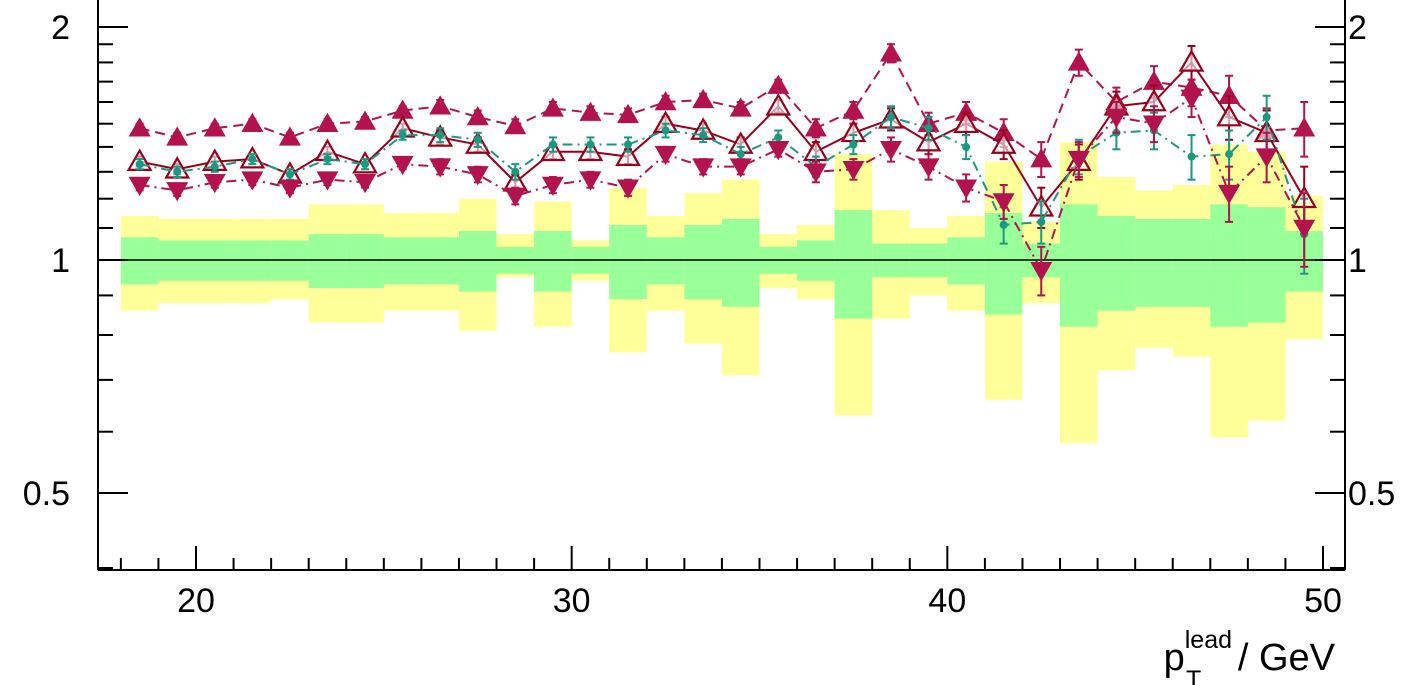  What do you see at coordinates (1281, 658) in the screenshot?
I see `x-axis-title-unit: / GeV` at bounding box center [1281, 658].